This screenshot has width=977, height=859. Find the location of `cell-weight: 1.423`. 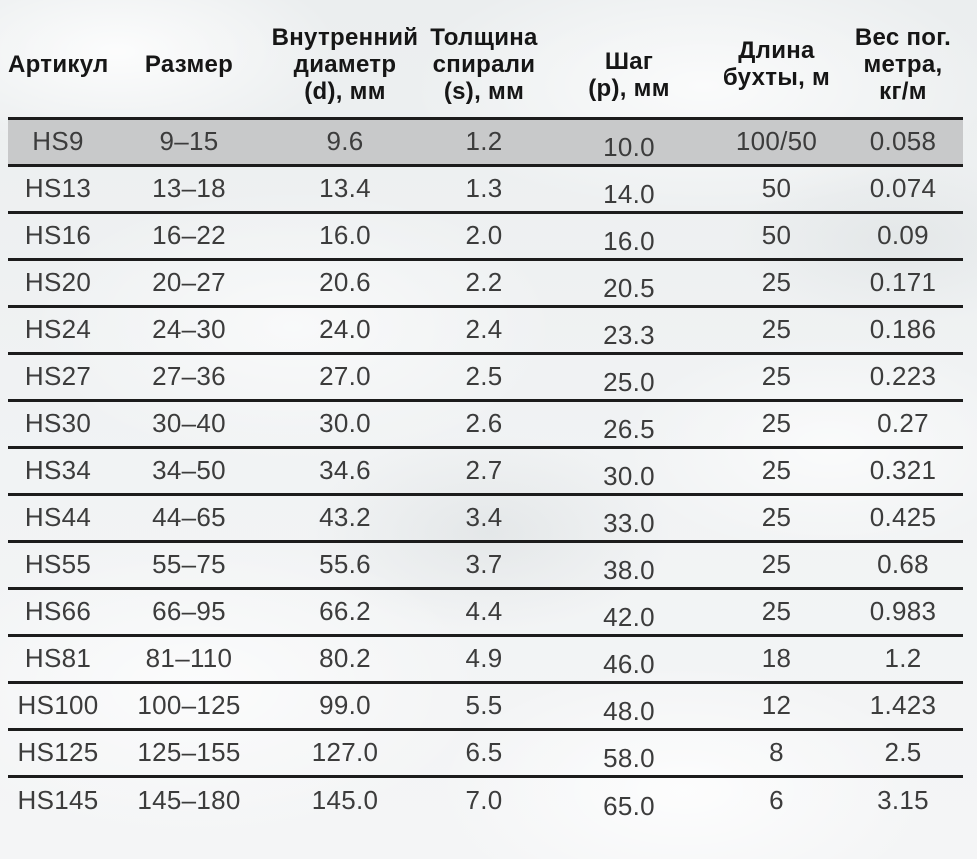

cell-weight: 1.423 is located at coordinates (903, 706).